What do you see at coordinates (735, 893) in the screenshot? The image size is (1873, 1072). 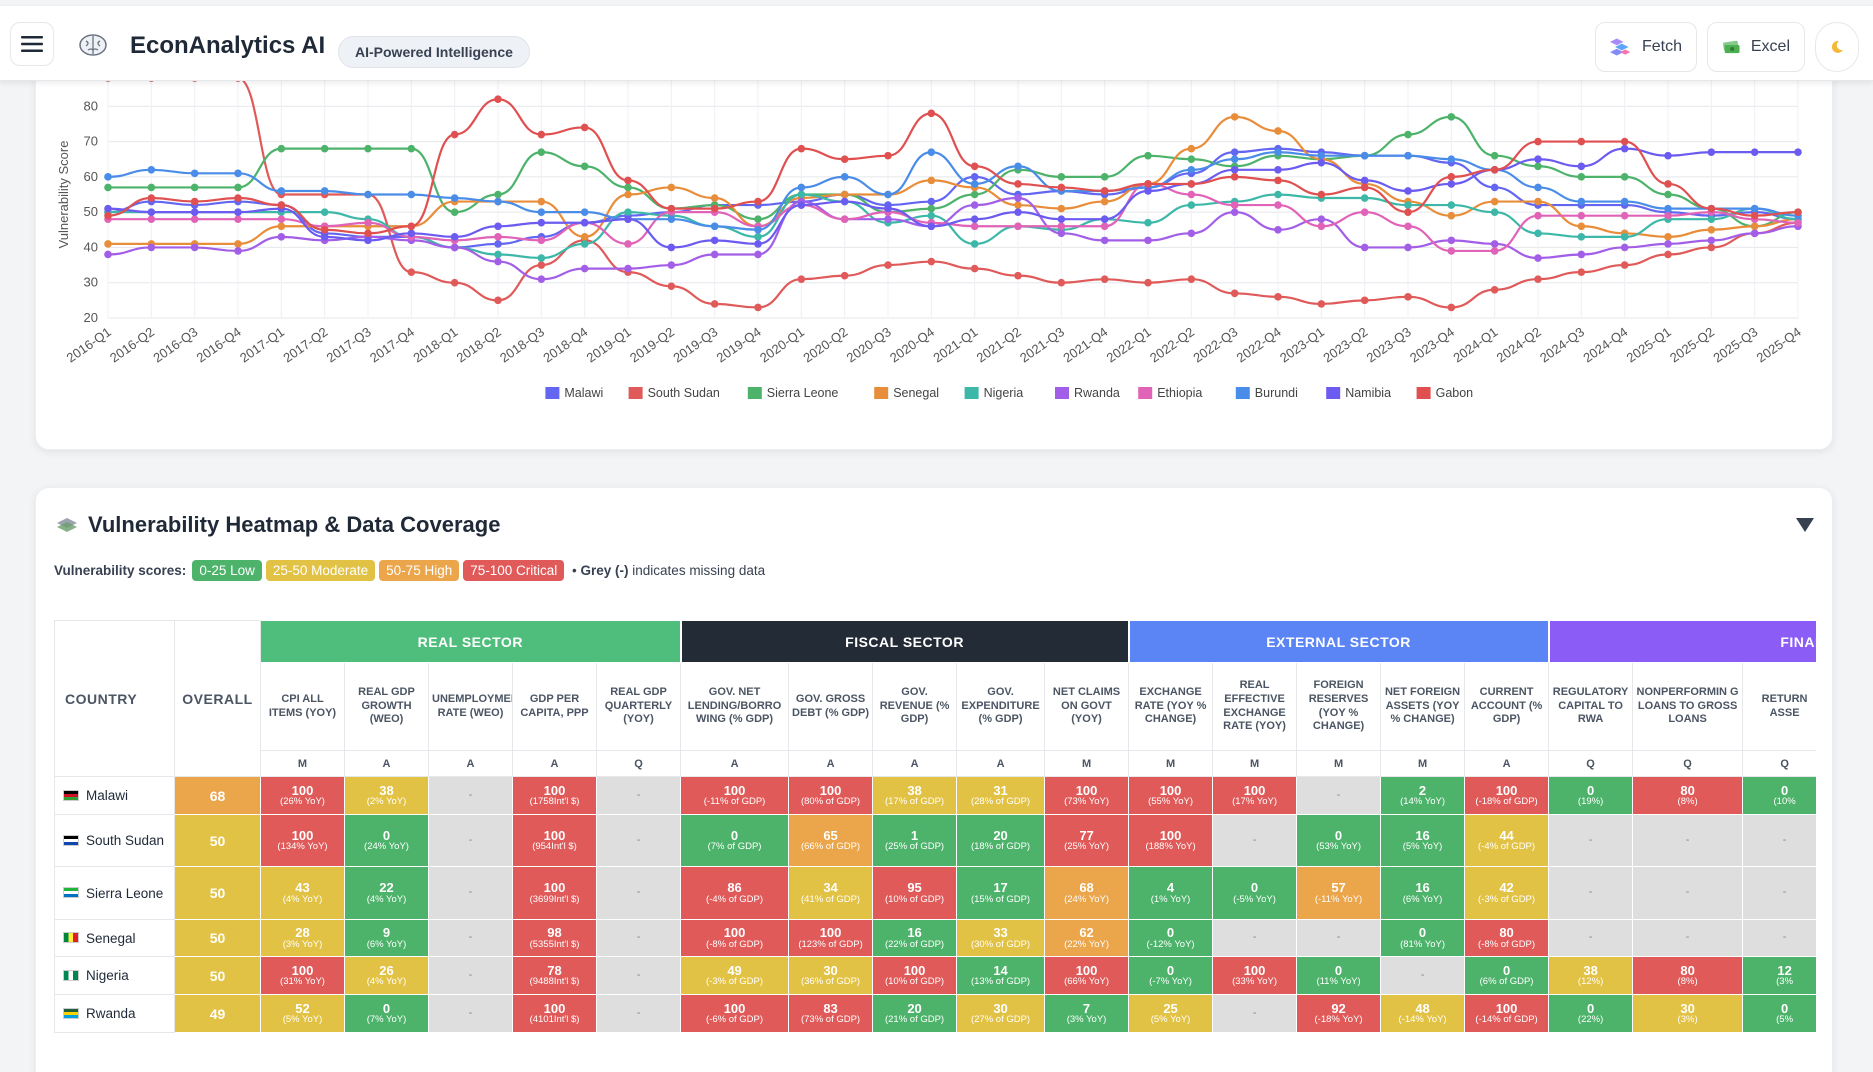 I see `heatmap-cell: 86 (-4% of GDP)` at bounding box center [735, 893].